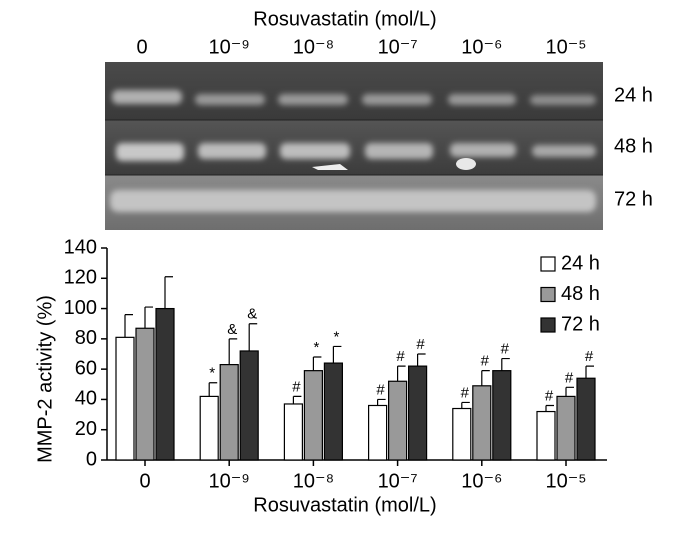 This screenshot has width=683, height=533. I want to click on y-tick-label: 80, so click(86, 338).